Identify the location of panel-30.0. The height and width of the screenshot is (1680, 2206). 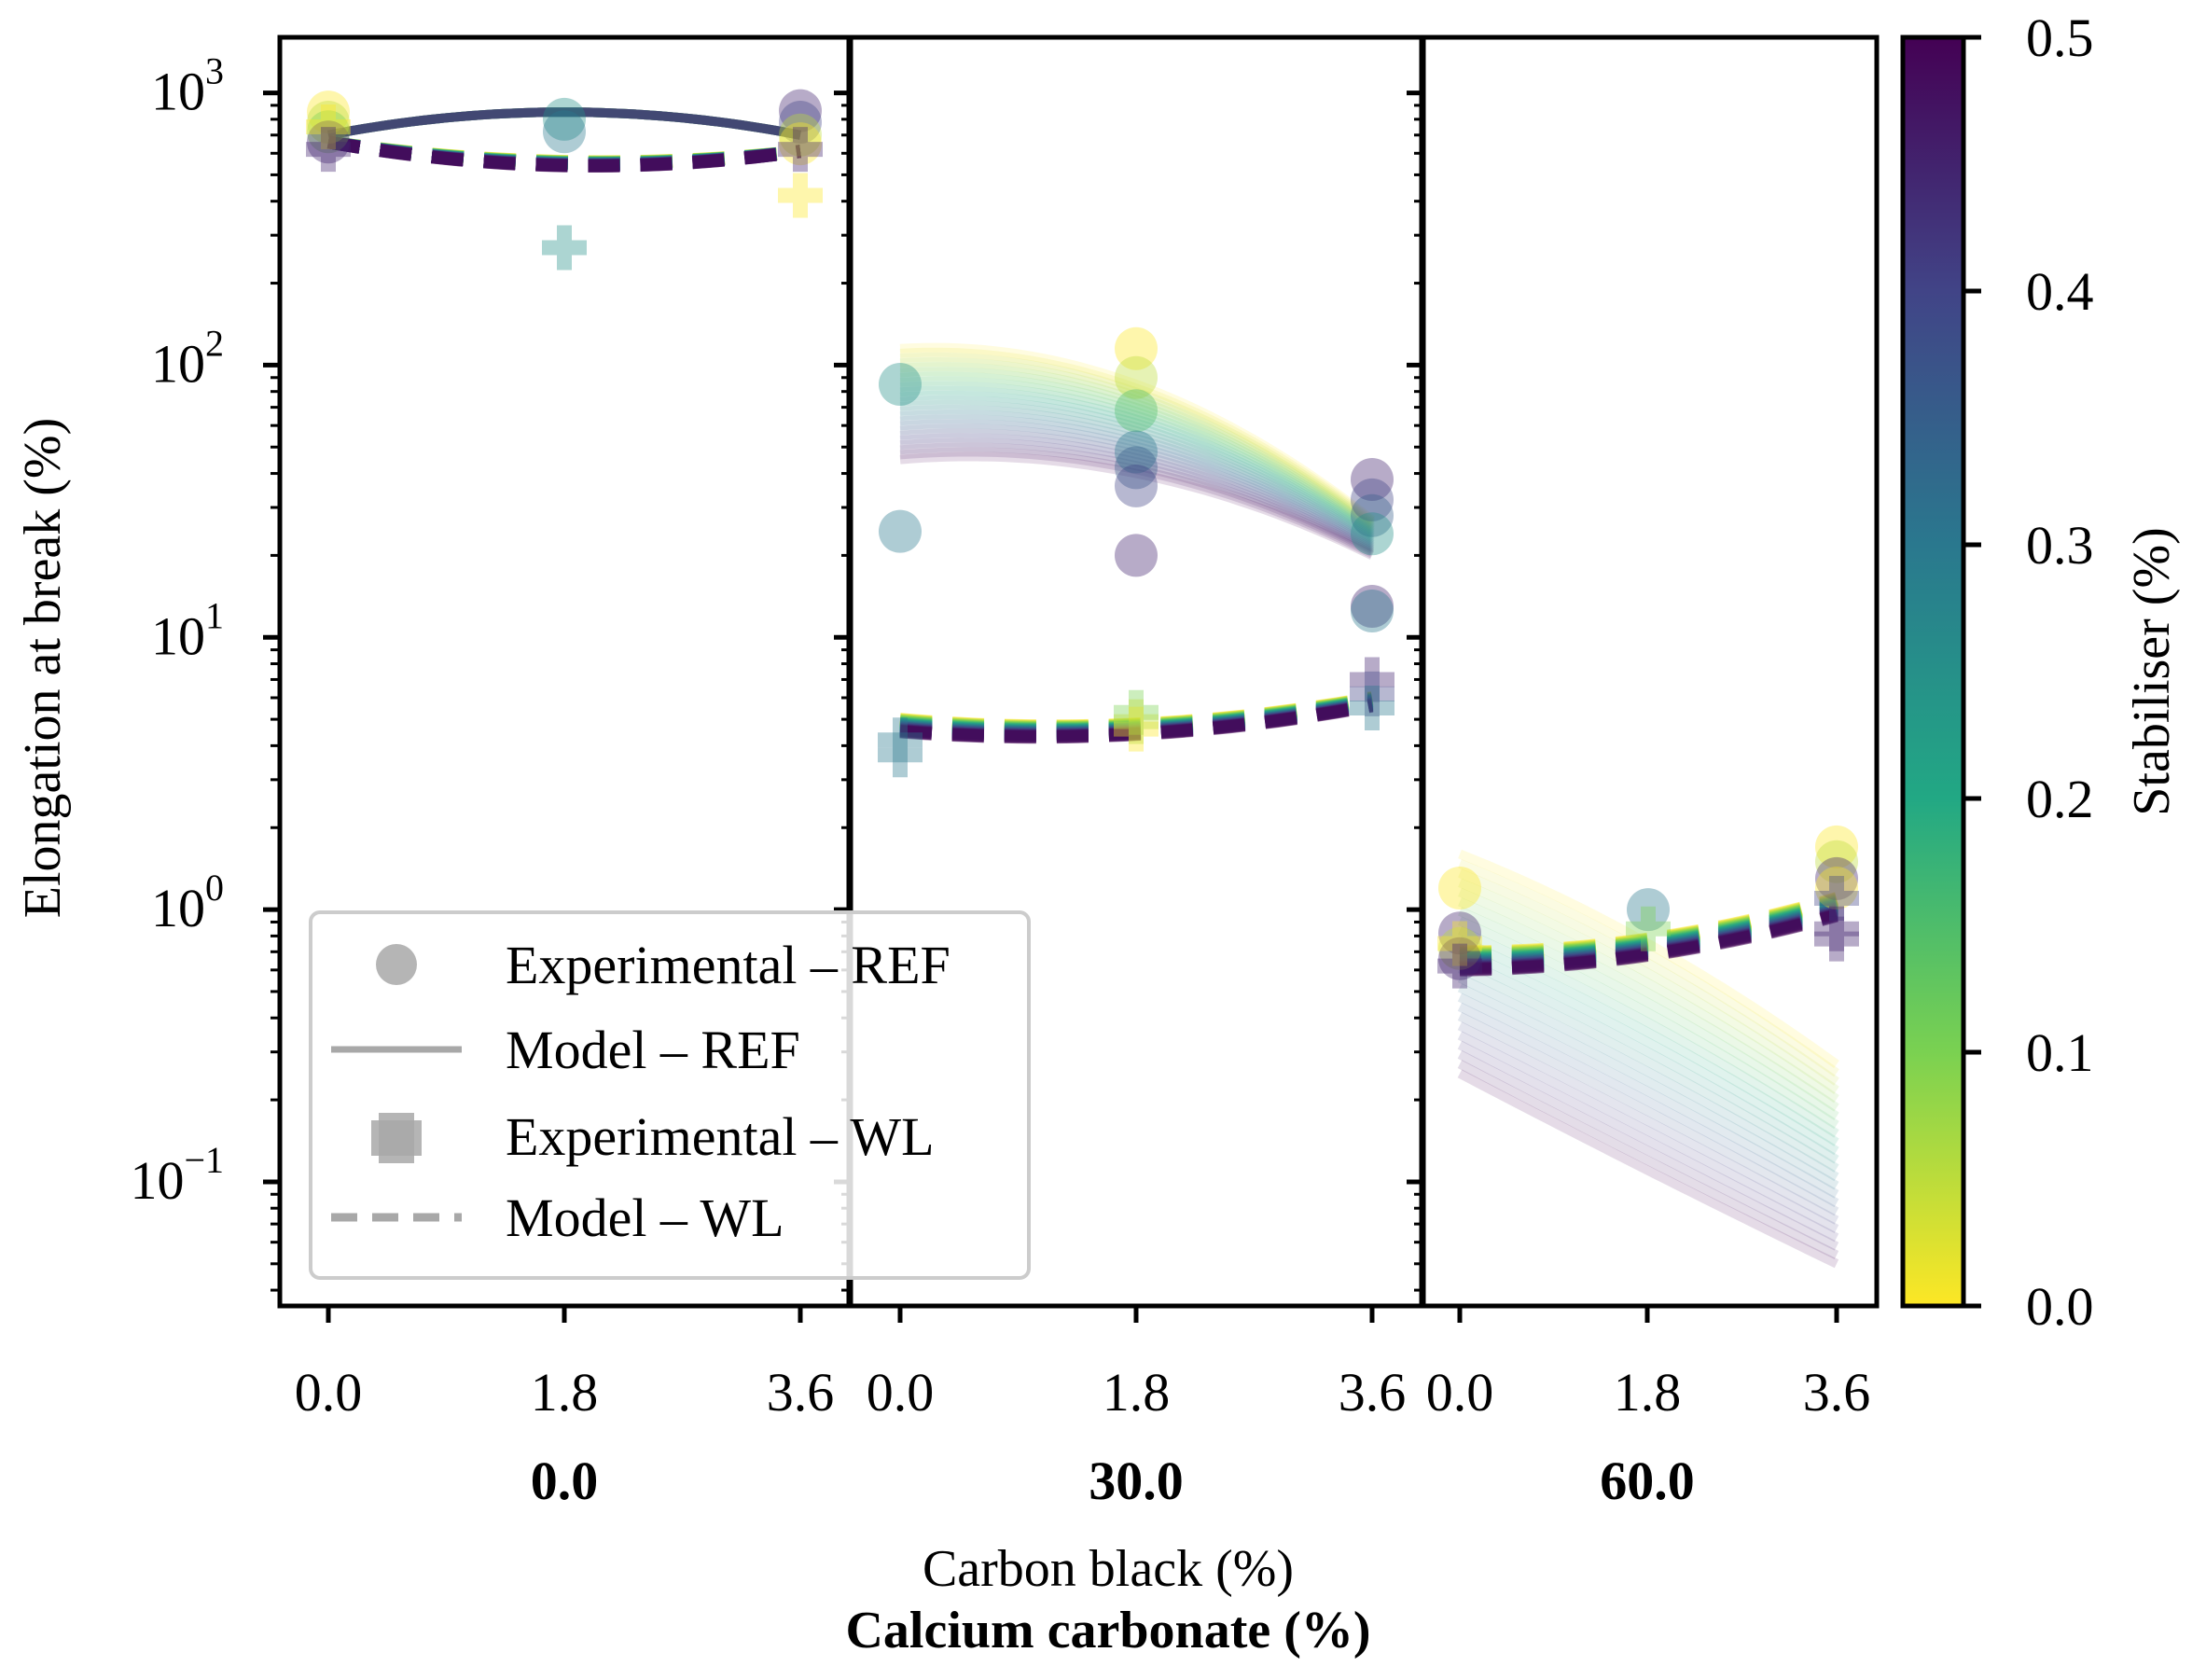
(1136, 552).